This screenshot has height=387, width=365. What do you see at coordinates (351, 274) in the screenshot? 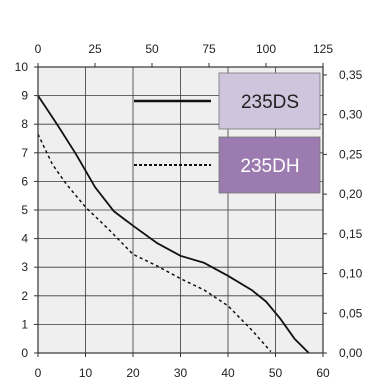
I see `y-right-tick-label: 0,10` at bounding box center [351, 274].